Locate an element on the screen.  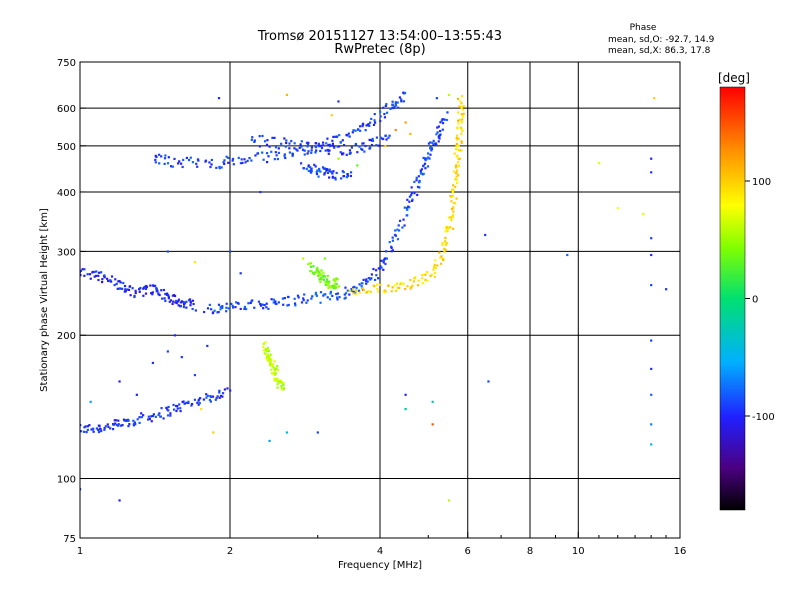
stats-header: Phase is located at coordinates (643, 28).